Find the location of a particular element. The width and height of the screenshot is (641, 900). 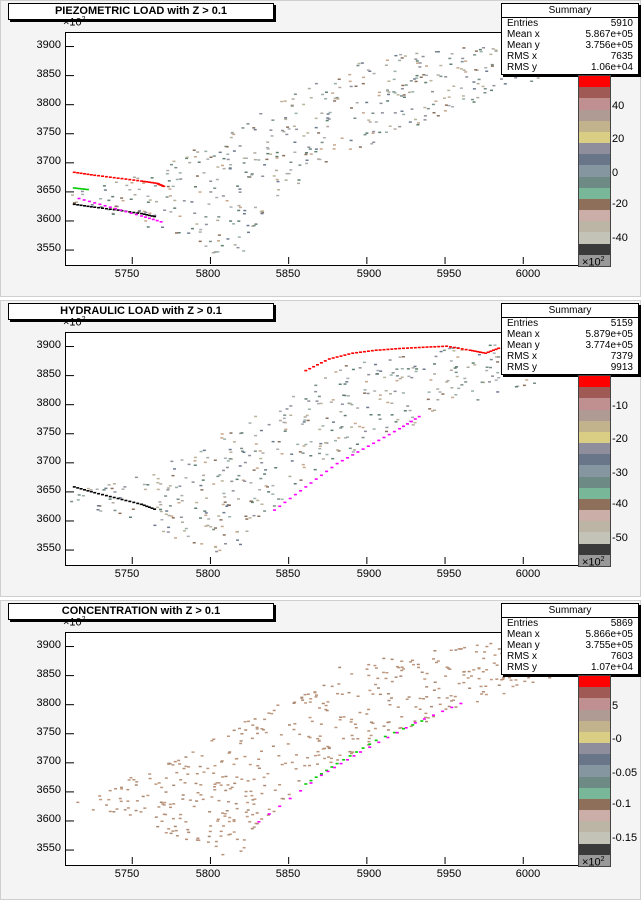

stats-value: 5910 is located at coordinates (621, 23).